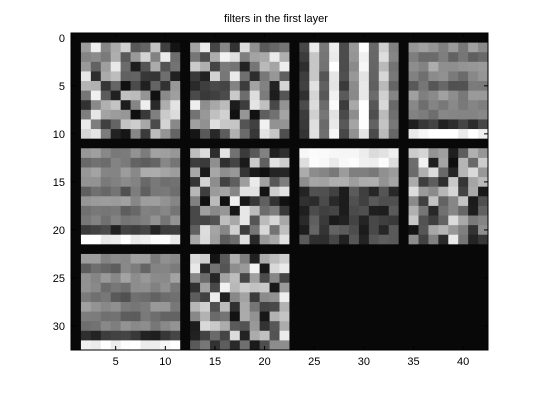  What do you see at coordinates (413, 362) in the screenshot?
I see `x-tick-label: 35` at bounding box center [413, 362].